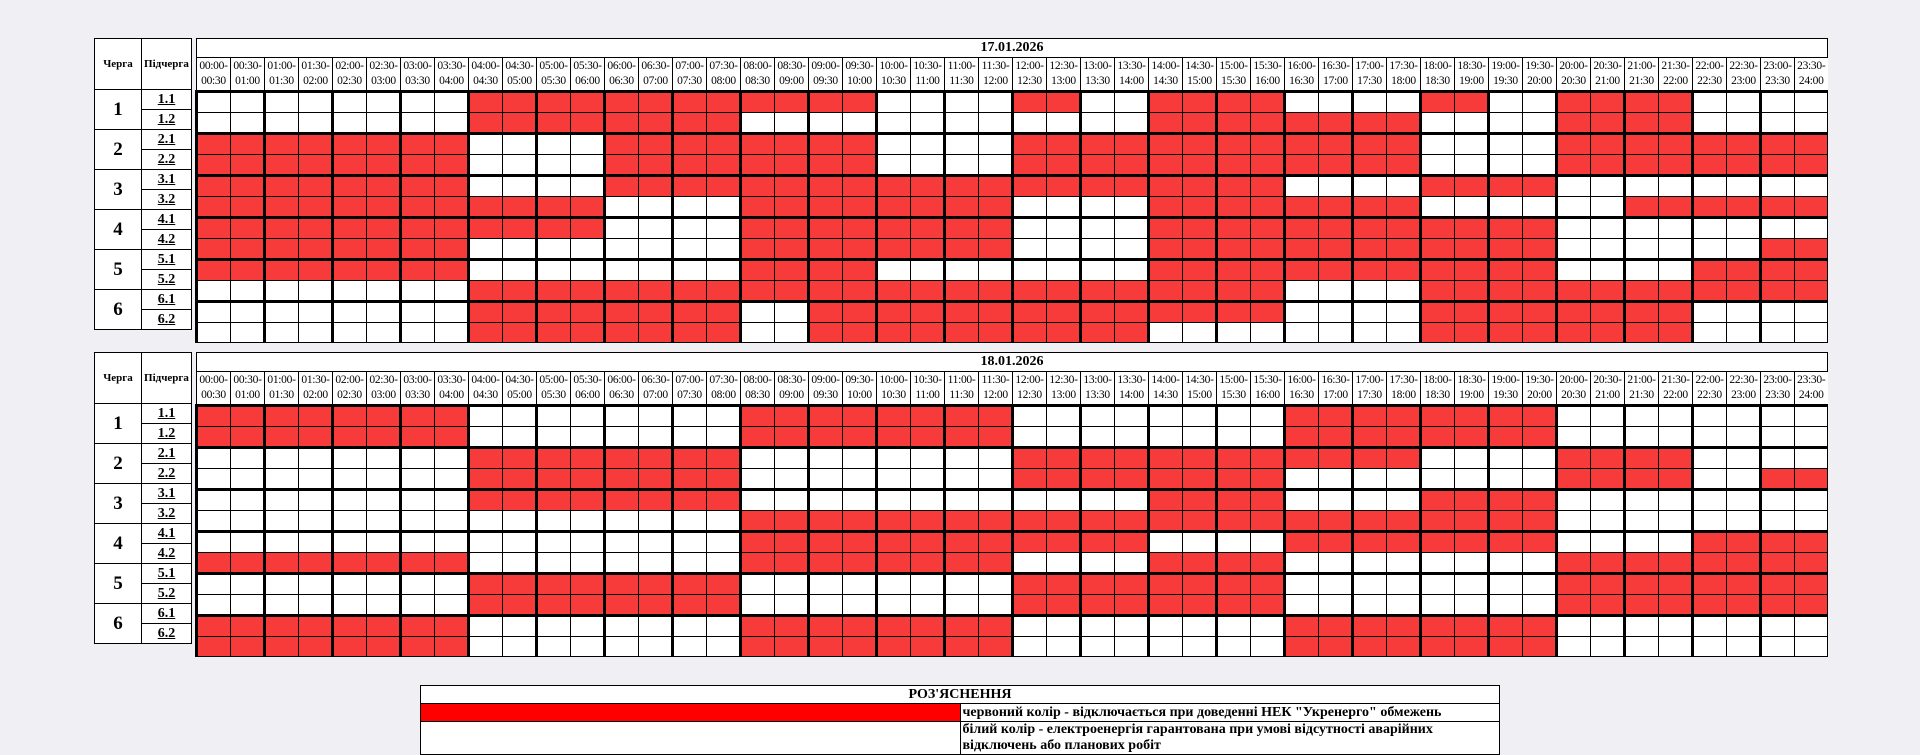 The width and height of the screenshot is (1920, 755). I want to click on time-slot-start: 23:00-, so click(1777, 380).